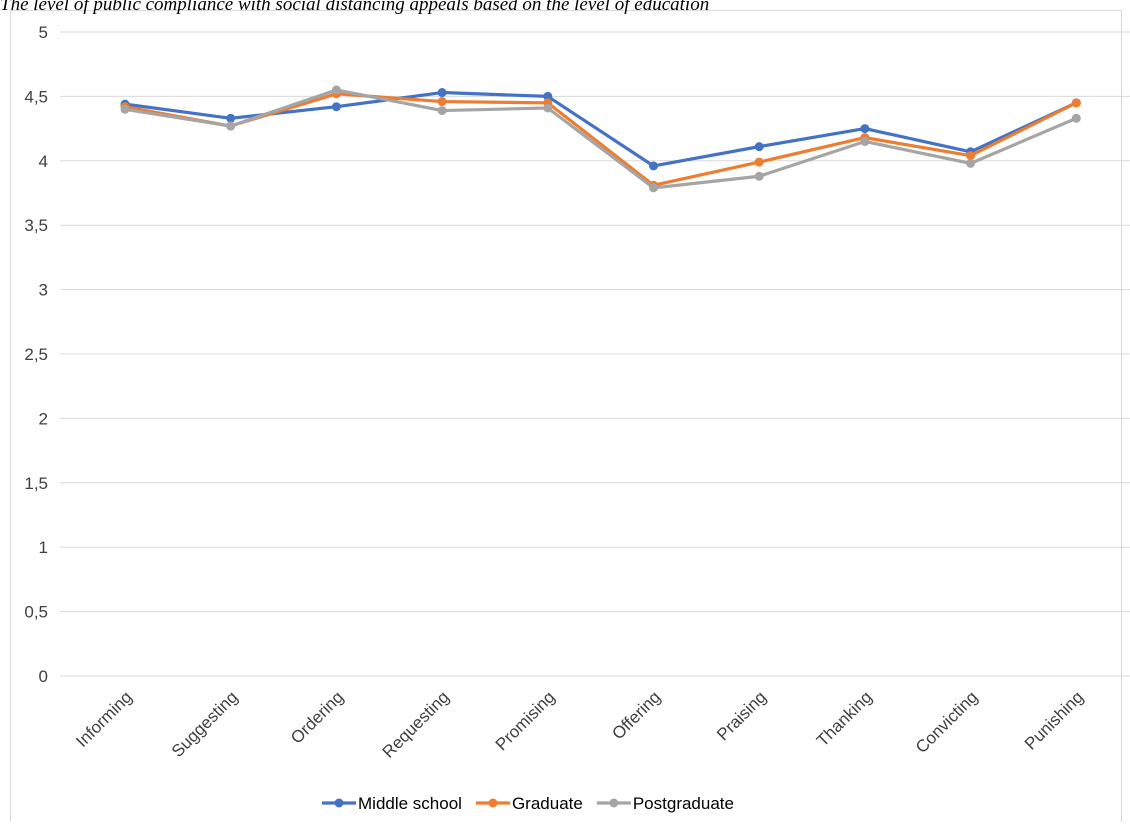 This screenshot has width=1130, height=827. Describe the element at coordinates (205, 724) in the screenshot. I see `x-tick-label: Suggesting` at that location.